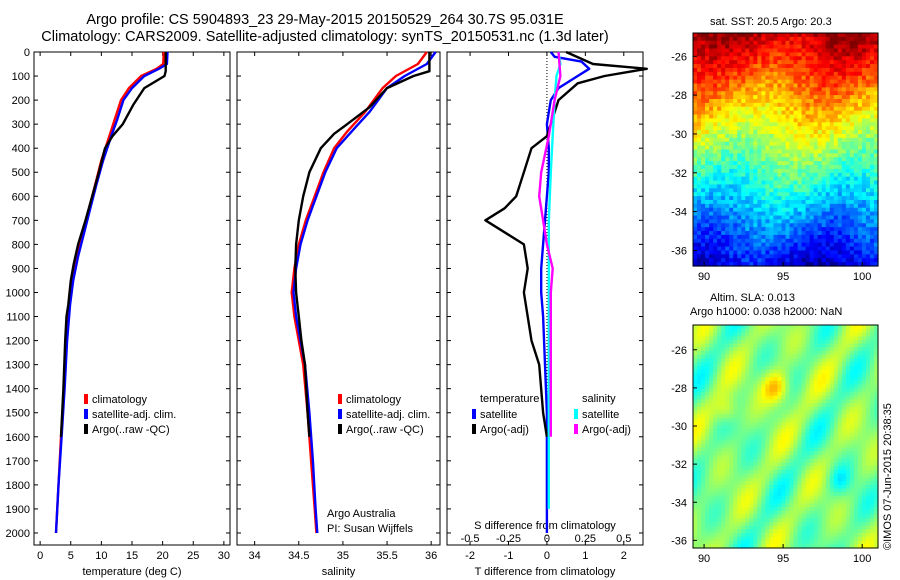 This screenshot has height=580, width=900. What do you see at coordinates (18, 510) in the screenshot?
I see `ytick-label: 1900` at bounding box center [18, 510].